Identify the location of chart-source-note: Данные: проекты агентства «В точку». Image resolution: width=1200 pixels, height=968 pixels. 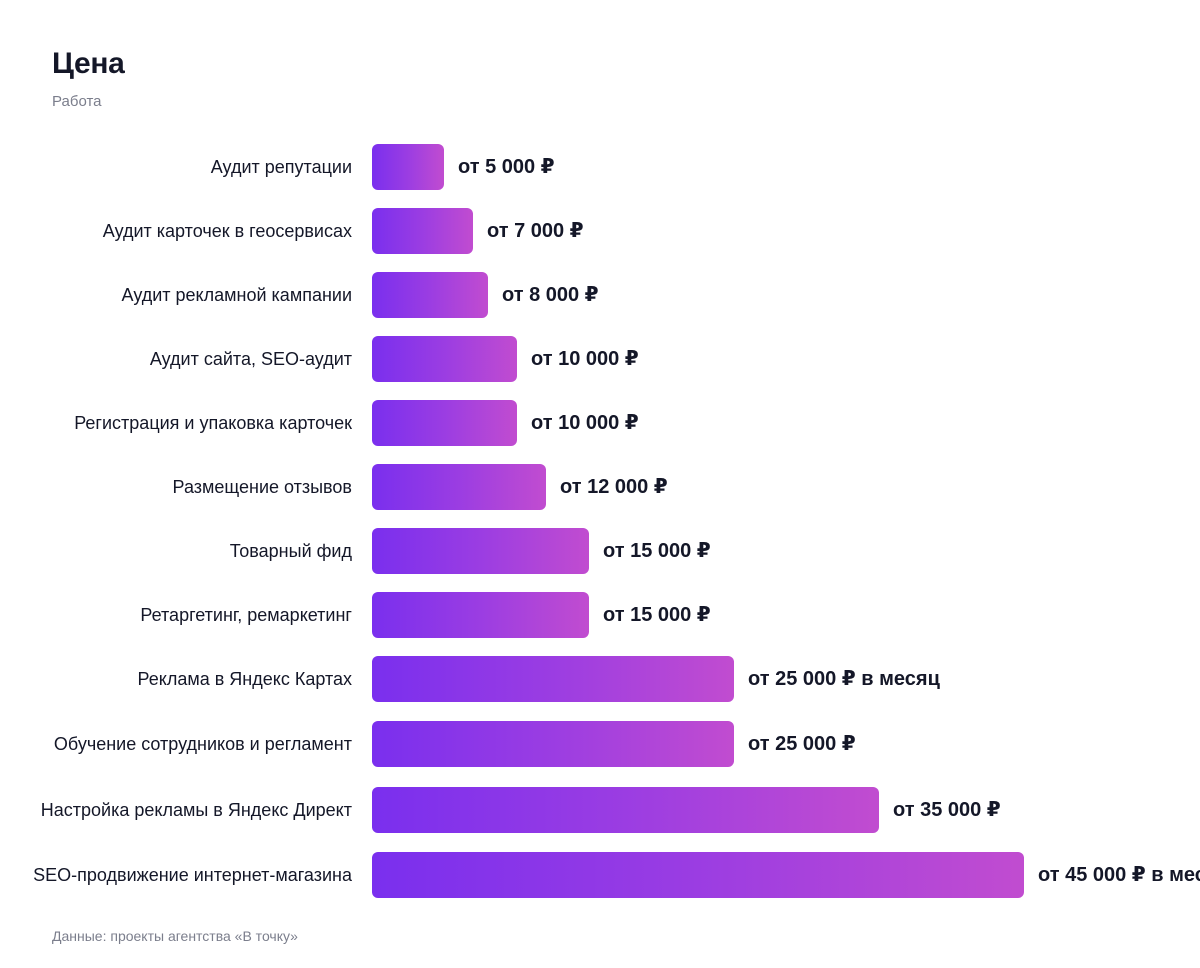
(175, 936).